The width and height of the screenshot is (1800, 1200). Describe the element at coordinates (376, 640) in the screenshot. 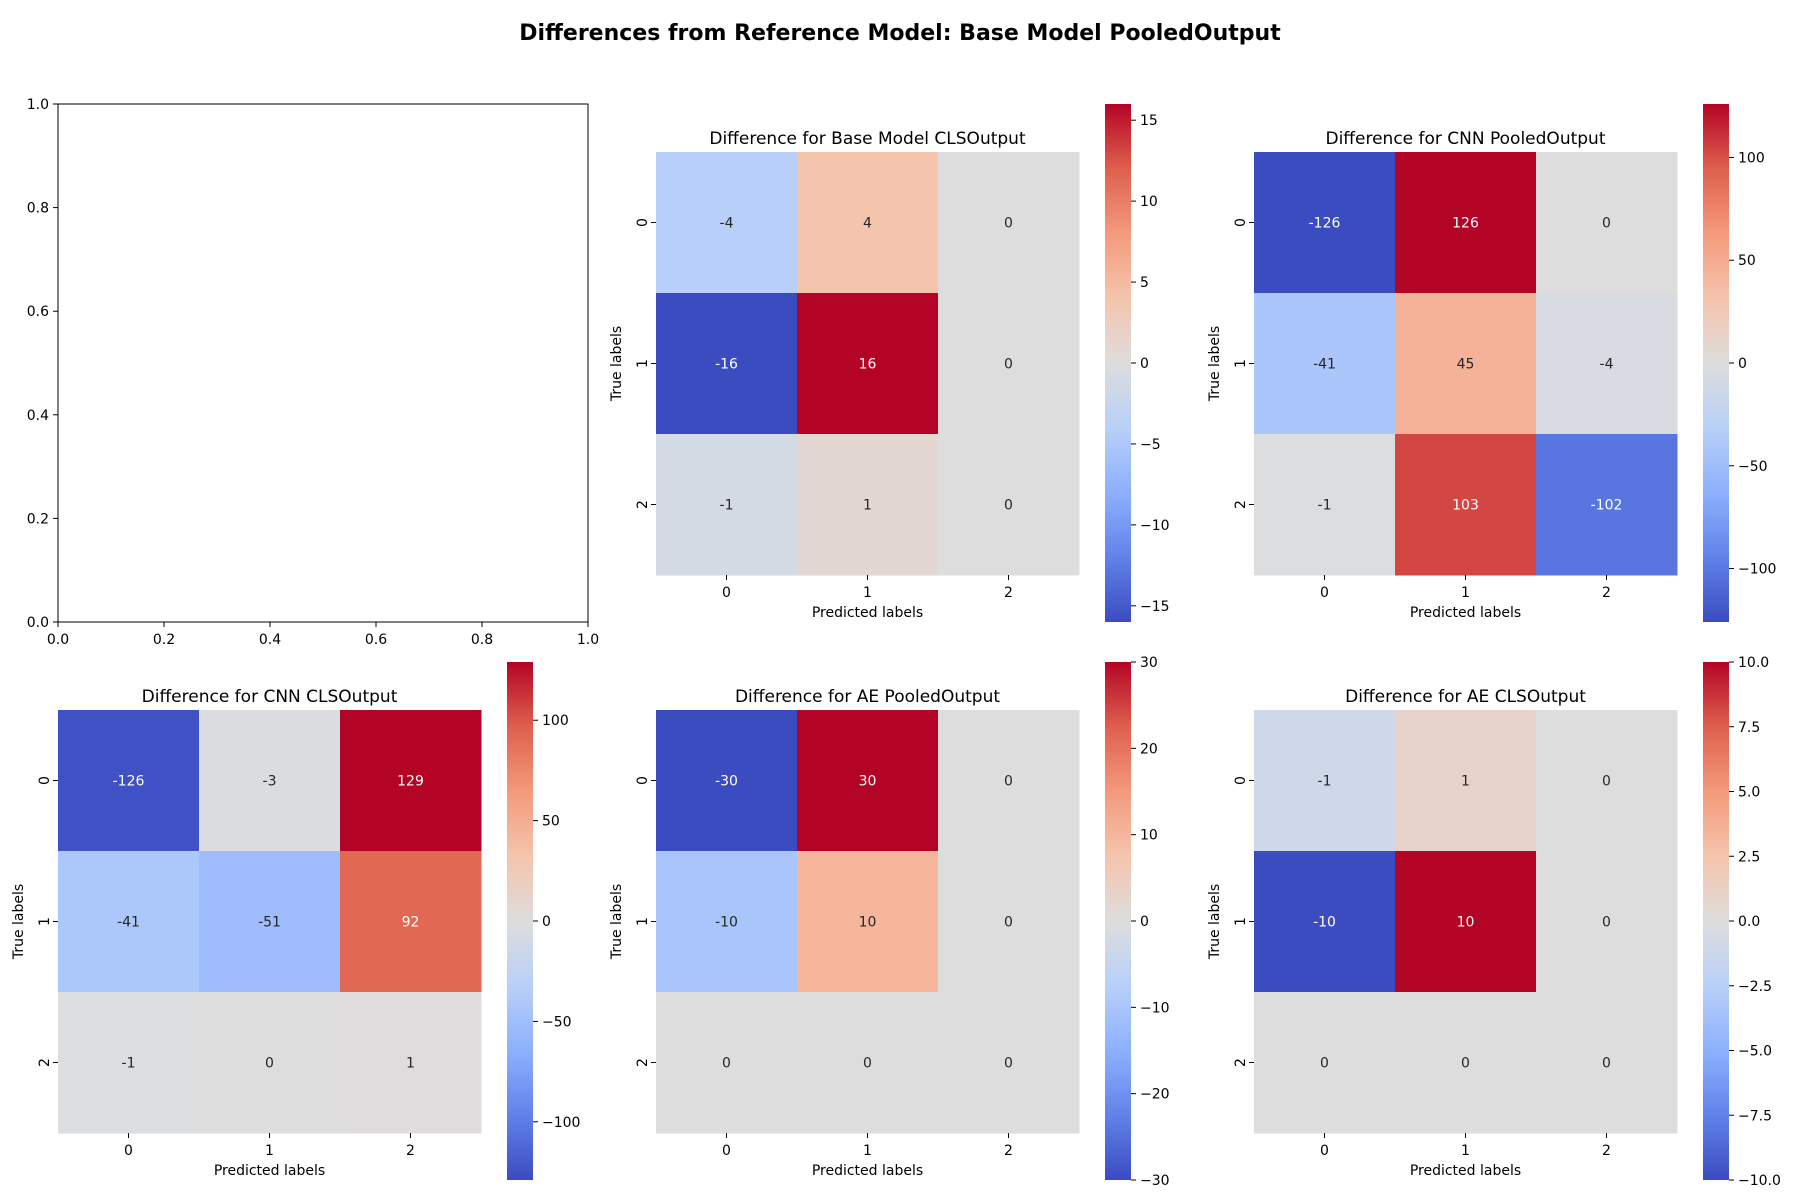

I see `x-tick-label: 0.6` at that location.